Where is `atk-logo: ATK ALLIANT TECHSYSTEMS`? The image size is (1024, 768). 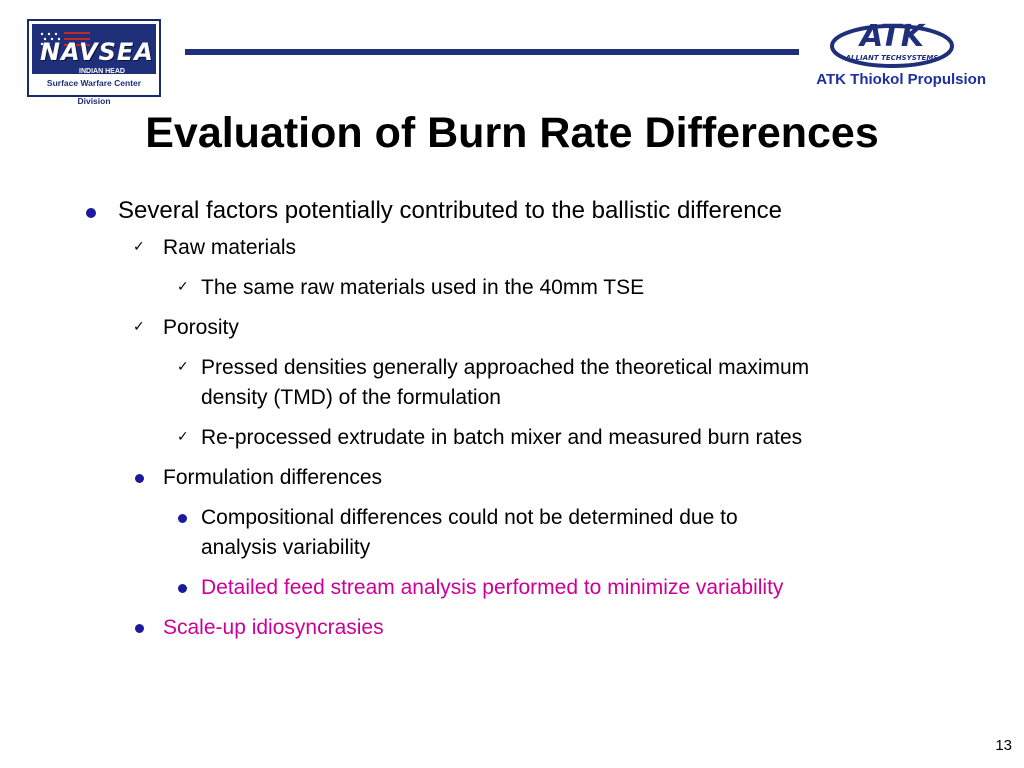
atk-logo: ATK ALLIANT TECHSYSTEMS is located at coordinates (892, 43).